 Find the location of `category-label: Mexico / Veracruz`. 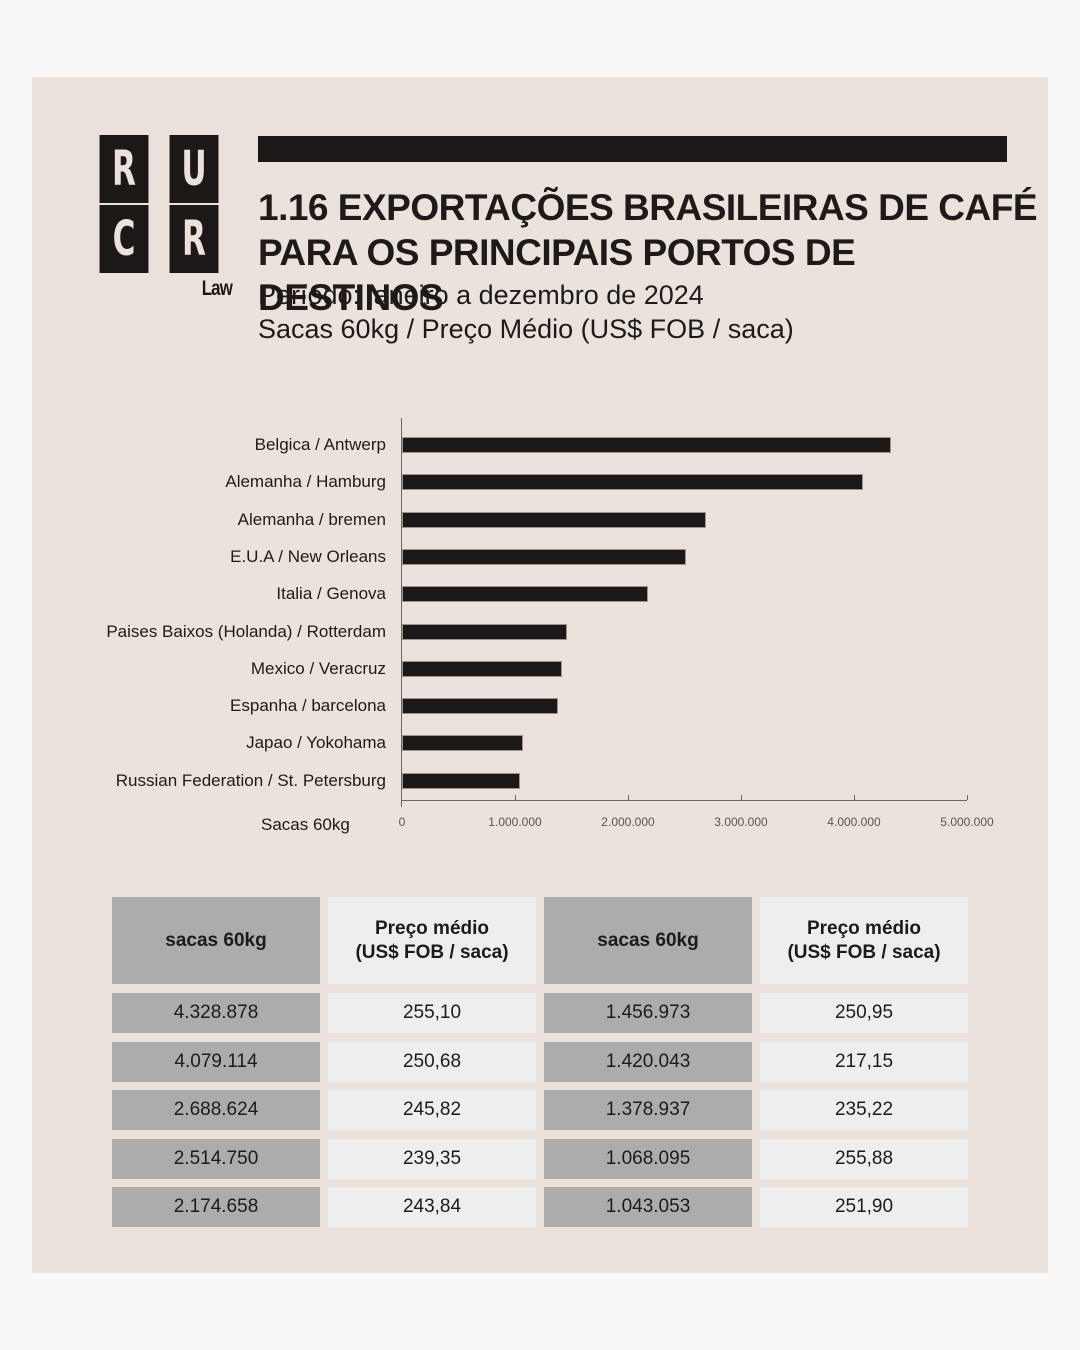

category-label: Mexico / Veracruz is located at coordinates (318, 668).